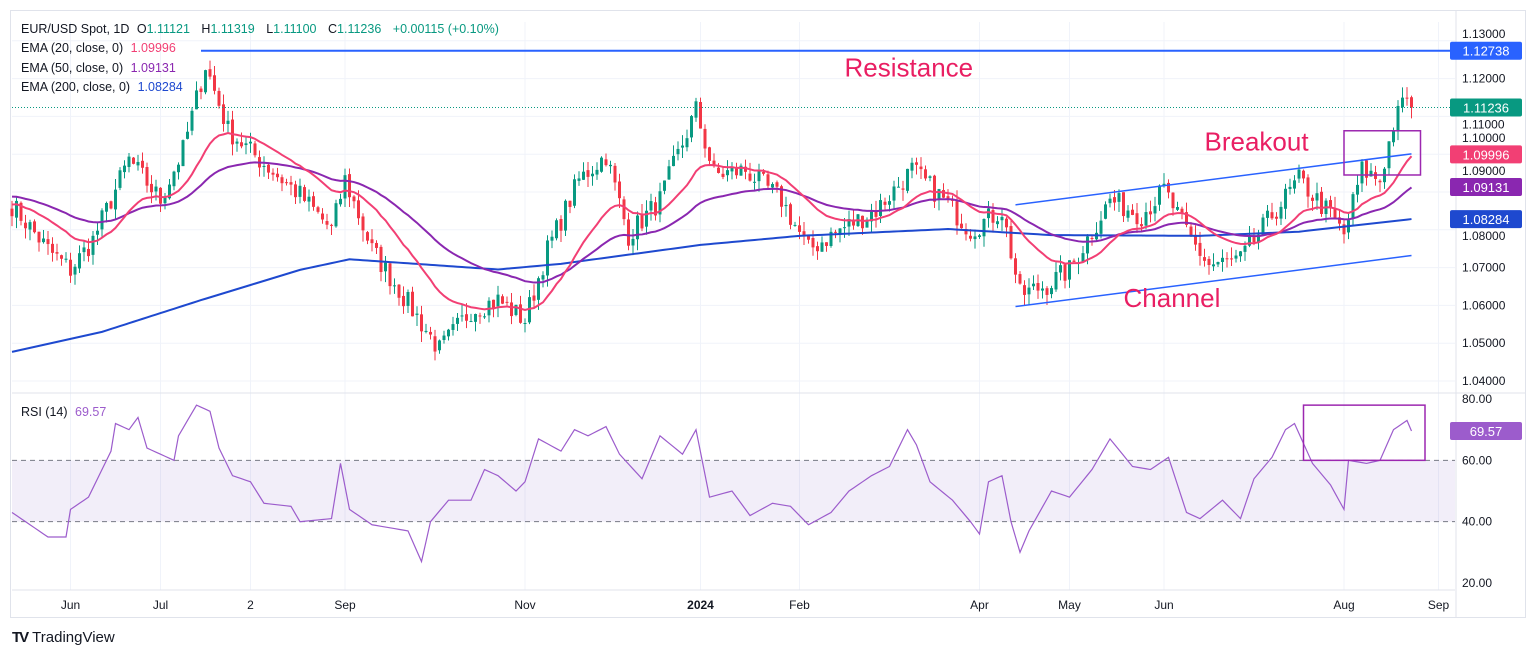 The height and width of the screenshot is (658, 1536). I want to click on high-value: H1.11319, so click(229, 29).